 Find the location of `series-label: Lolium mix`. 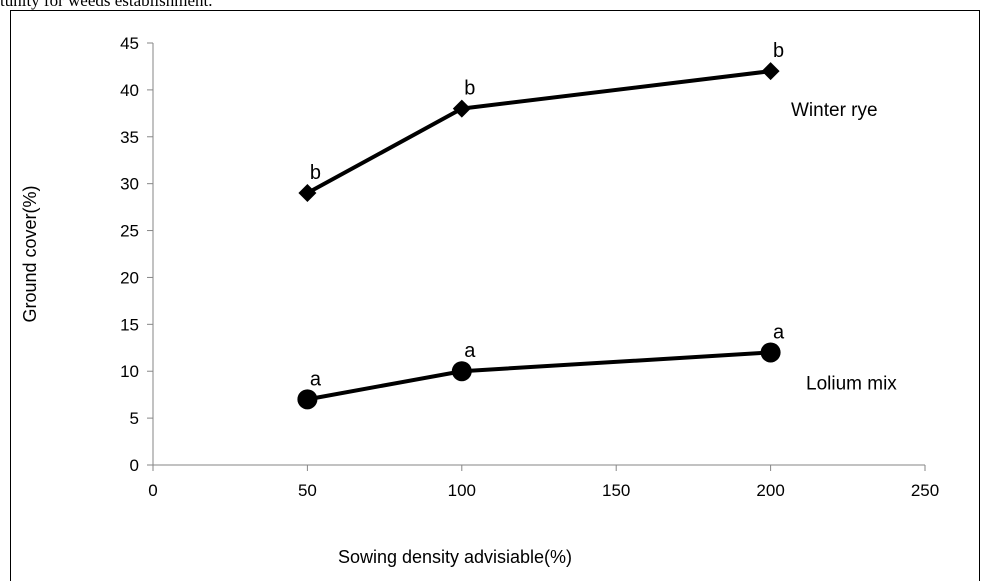

series-label: Lolium mix is located at coordinates (851, 383).